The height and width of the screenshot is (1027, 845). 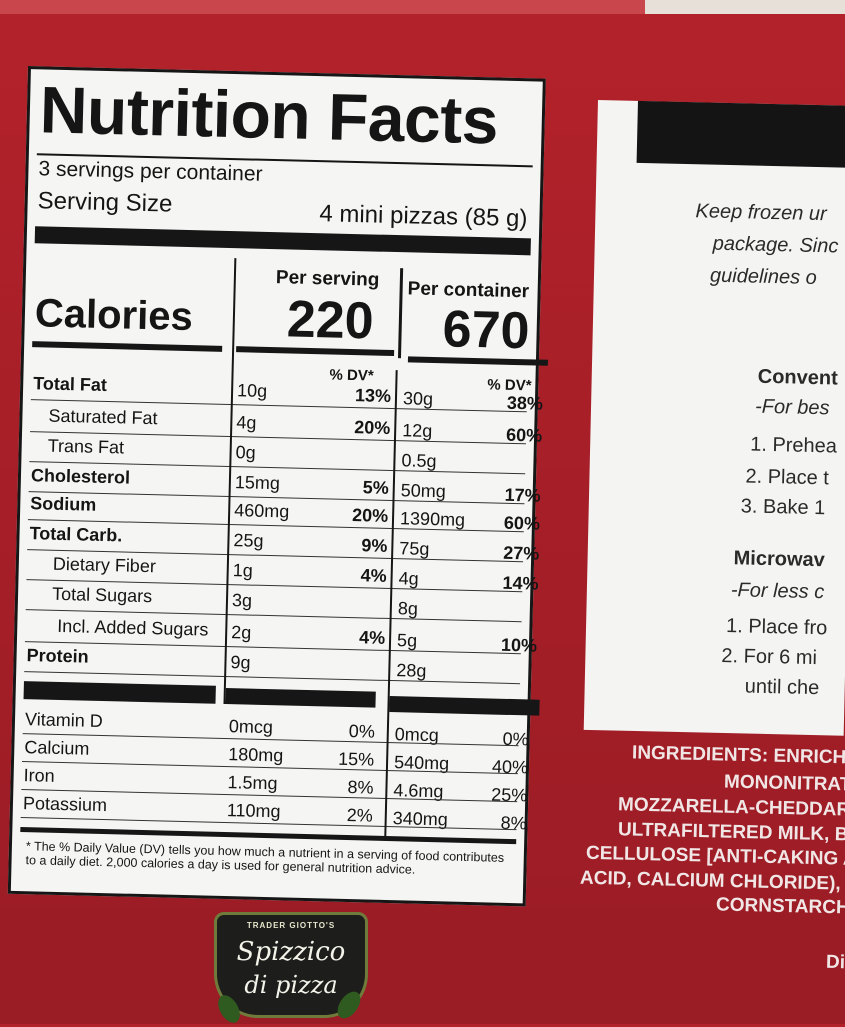 What do you see at coordinates (738, 755) in the screenshot?
I see `ingredients-line1: INGREDIENTS: ENRICHE` at bounding box center [738, 755].